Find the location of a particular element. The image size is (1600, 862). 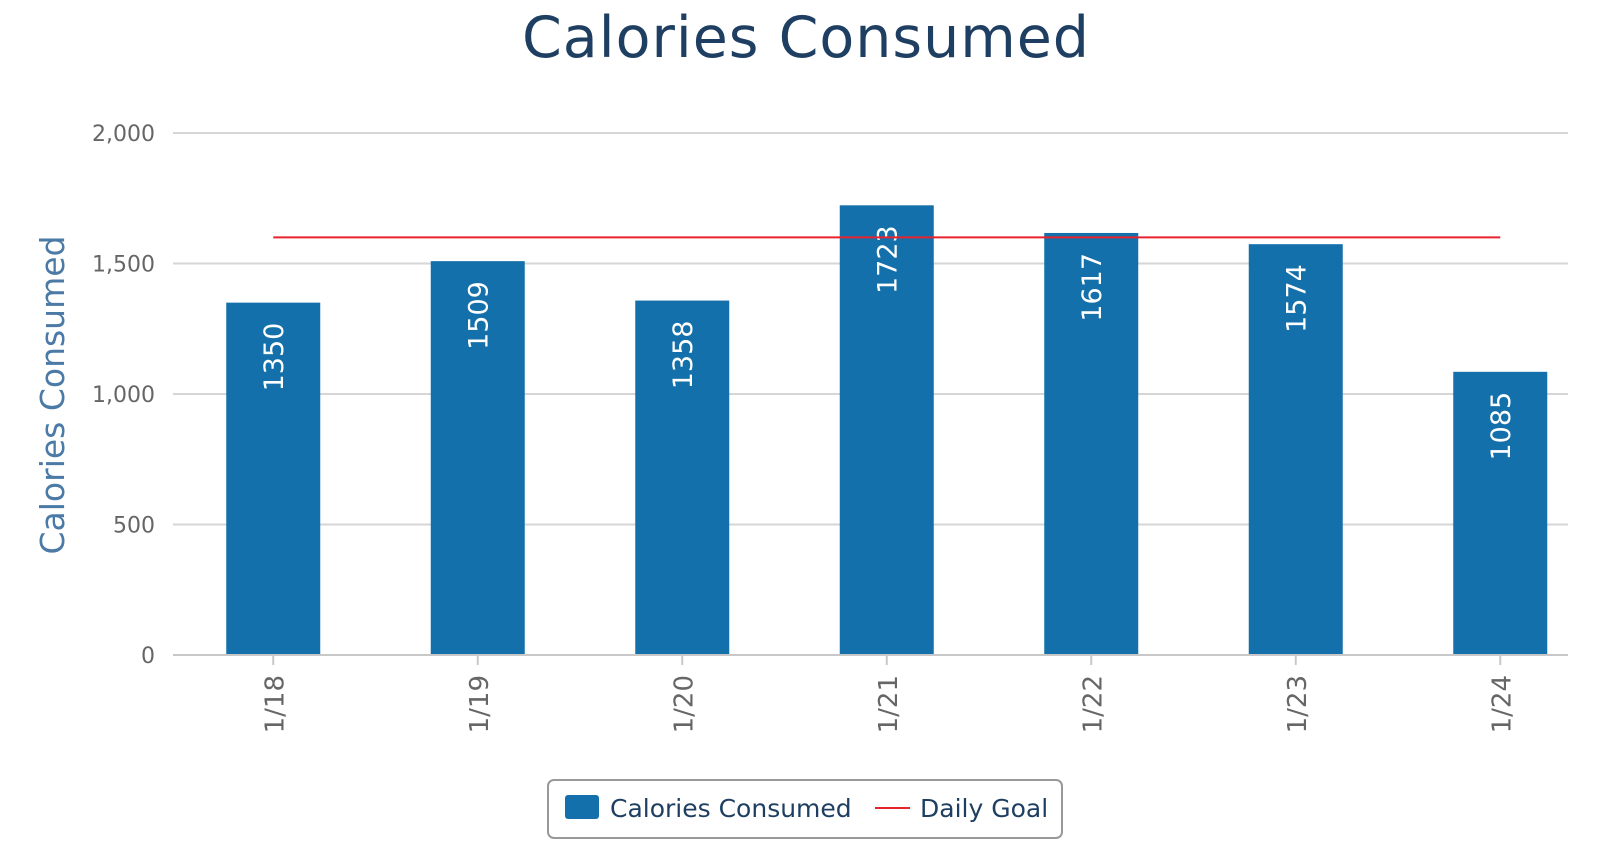

x-tick-label: 1/18 is located at coordinates (275, 704).